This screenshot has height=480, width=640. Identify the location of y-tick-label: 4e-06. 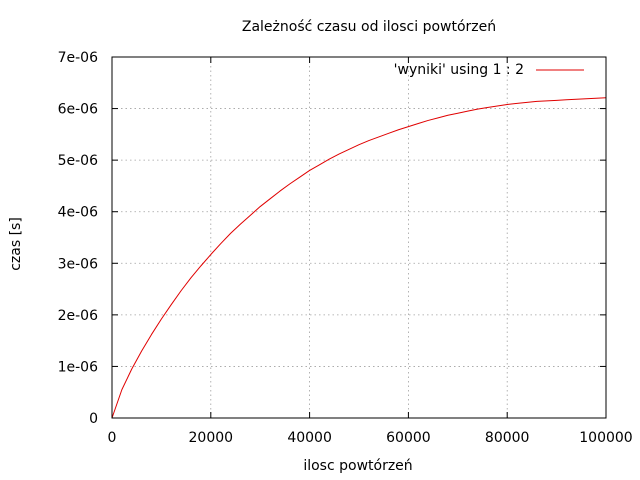
(78, 213).